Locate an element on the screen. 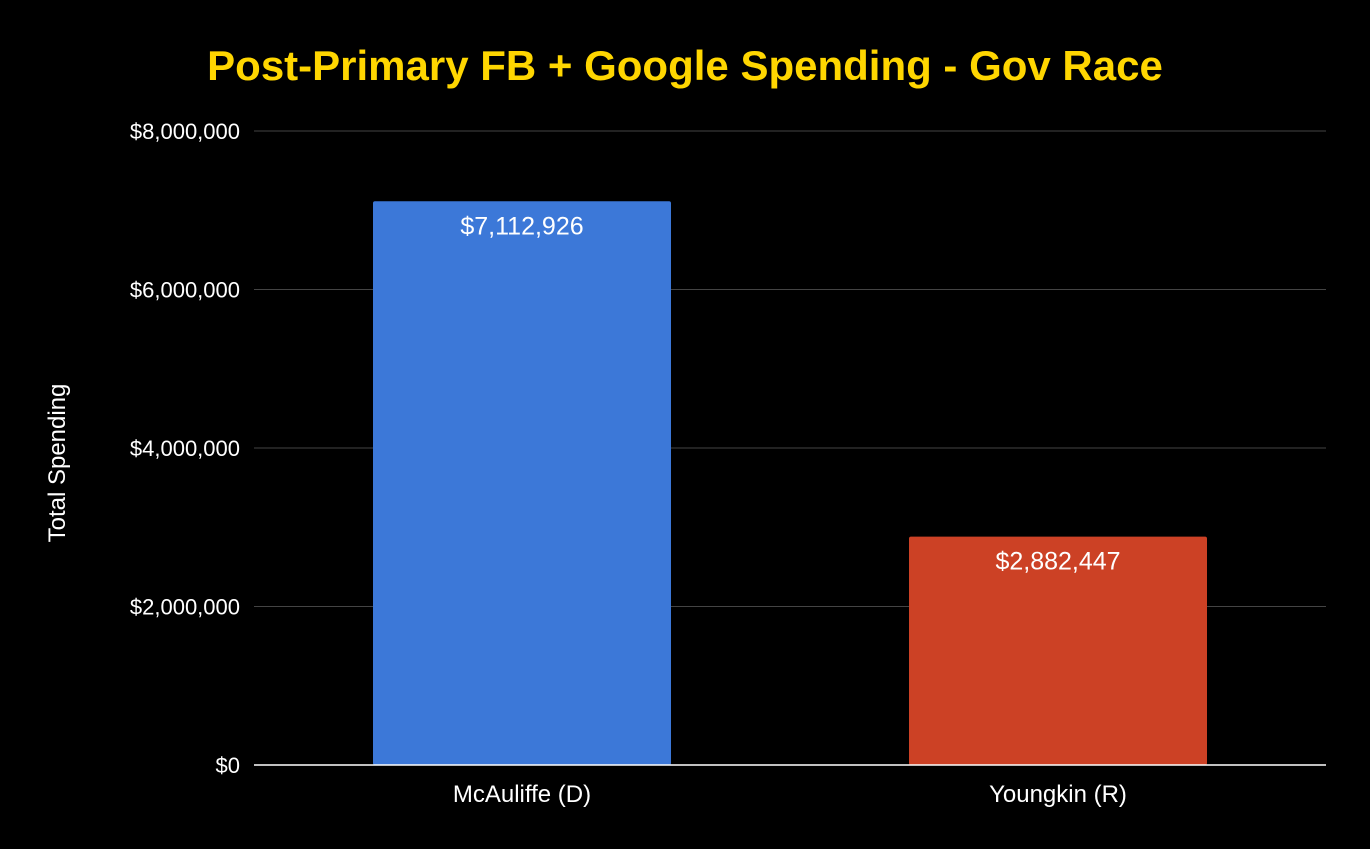 The height and width of the screenshot is (849, 1370). x-category-label: McAuliffe (D) is located at coordinates (522, 794).